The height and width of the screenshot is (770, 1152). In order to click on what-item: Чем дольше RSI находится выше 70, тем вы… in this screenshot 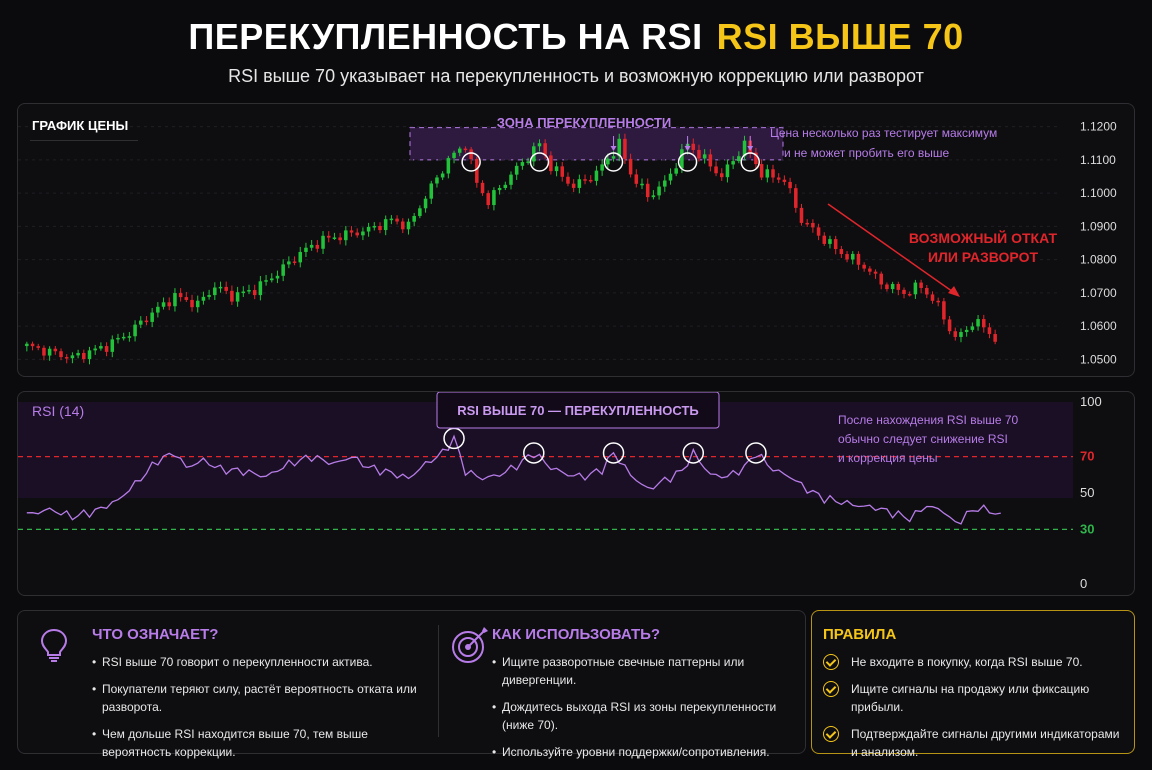, I will do `click(257, 743)`.